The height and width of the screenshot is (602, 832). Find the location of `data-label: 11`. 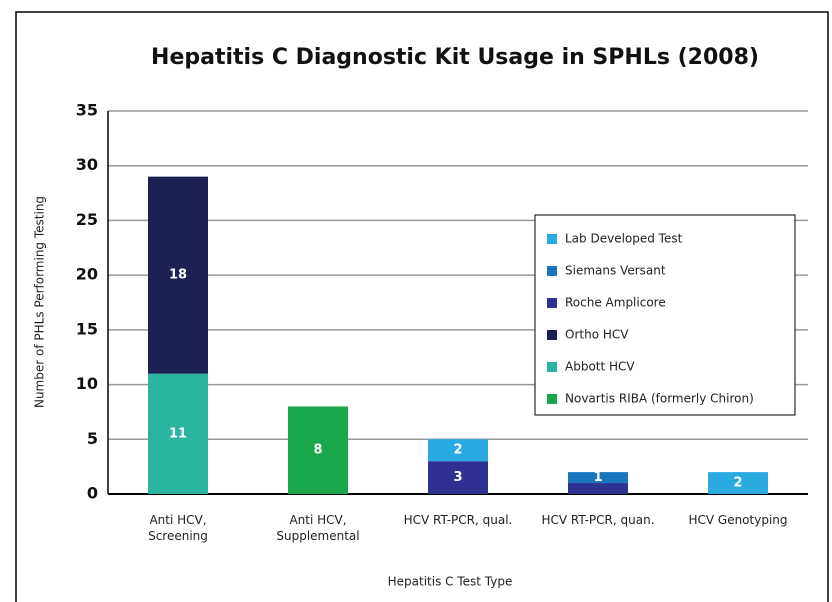

data-label: 11 is located at coordinates (178, 433).